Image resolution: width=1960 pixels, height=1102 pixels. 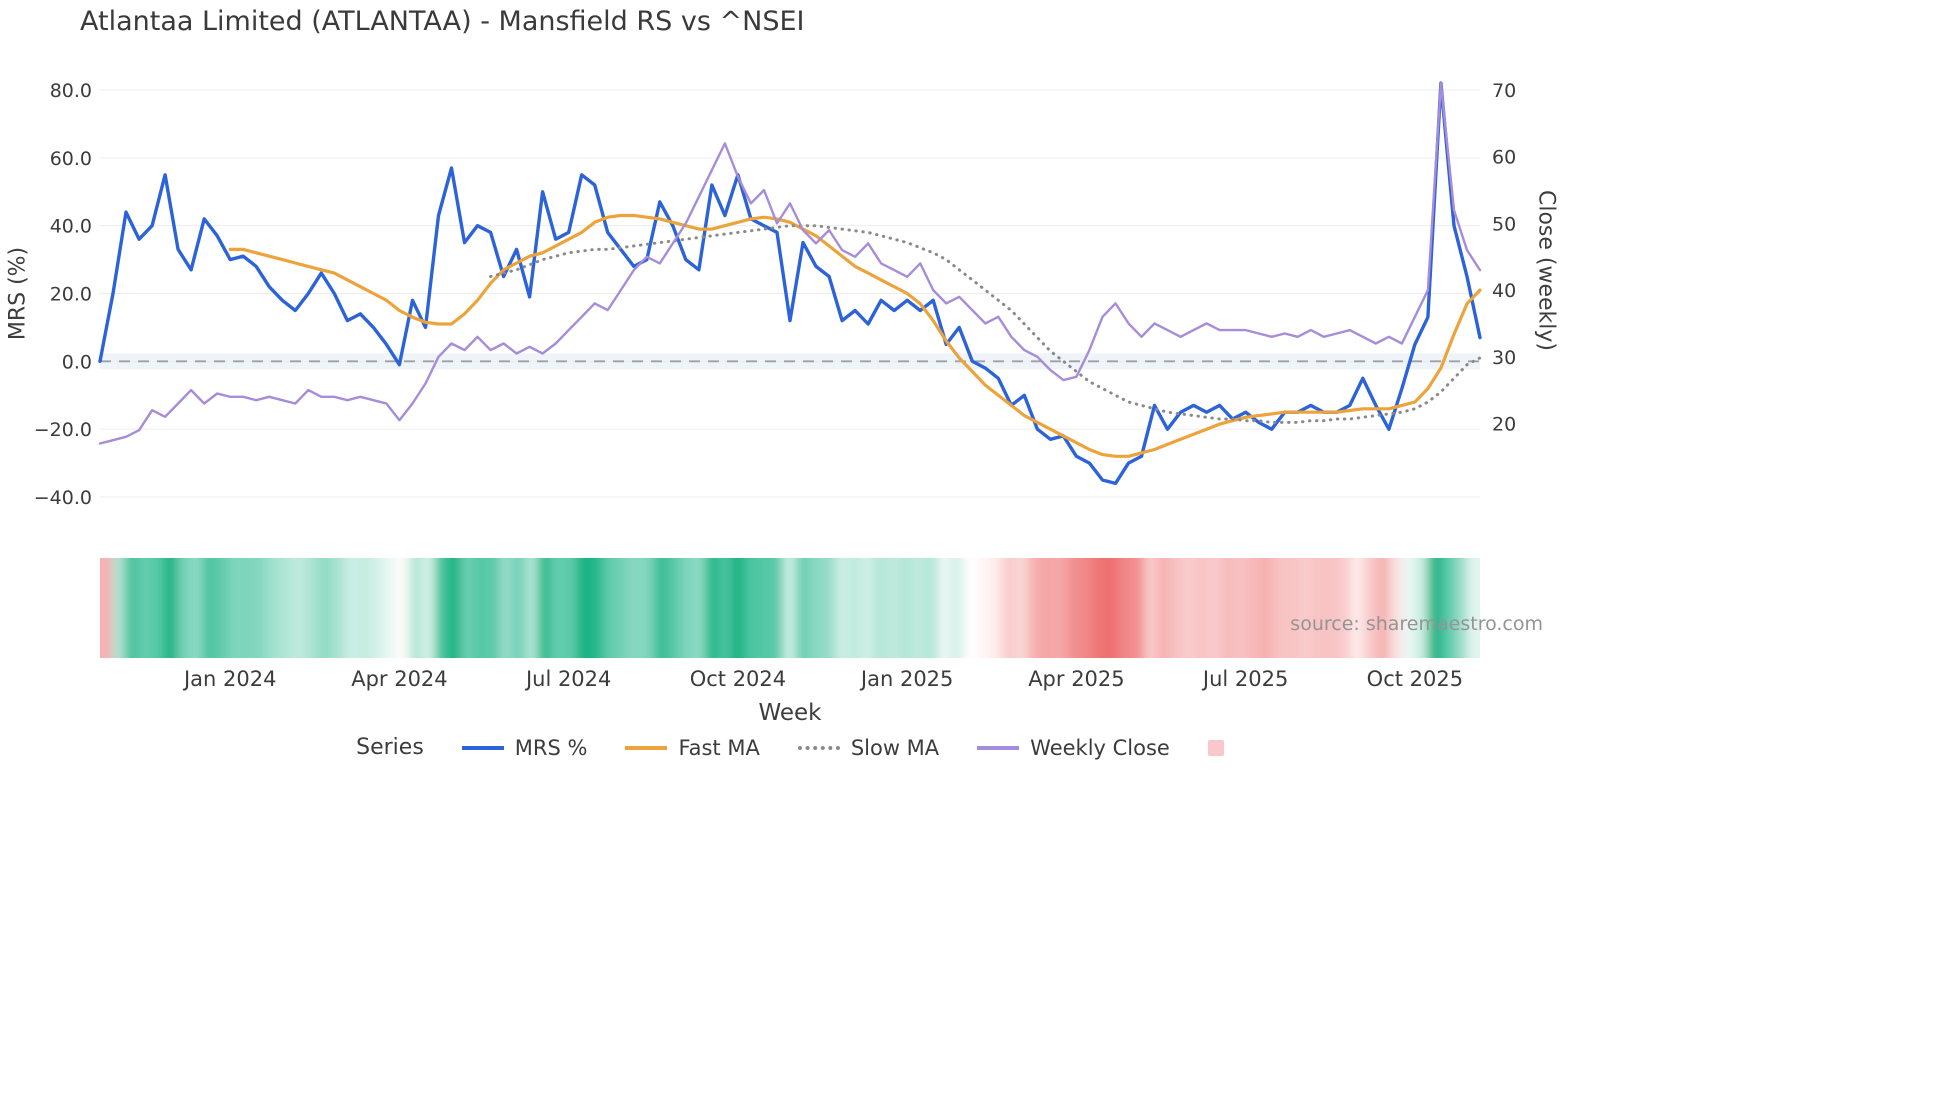 What do you see at coordinates (985, 324) in the screenshot?
I see `slow-ma-line` at bounding box center [985, 324].